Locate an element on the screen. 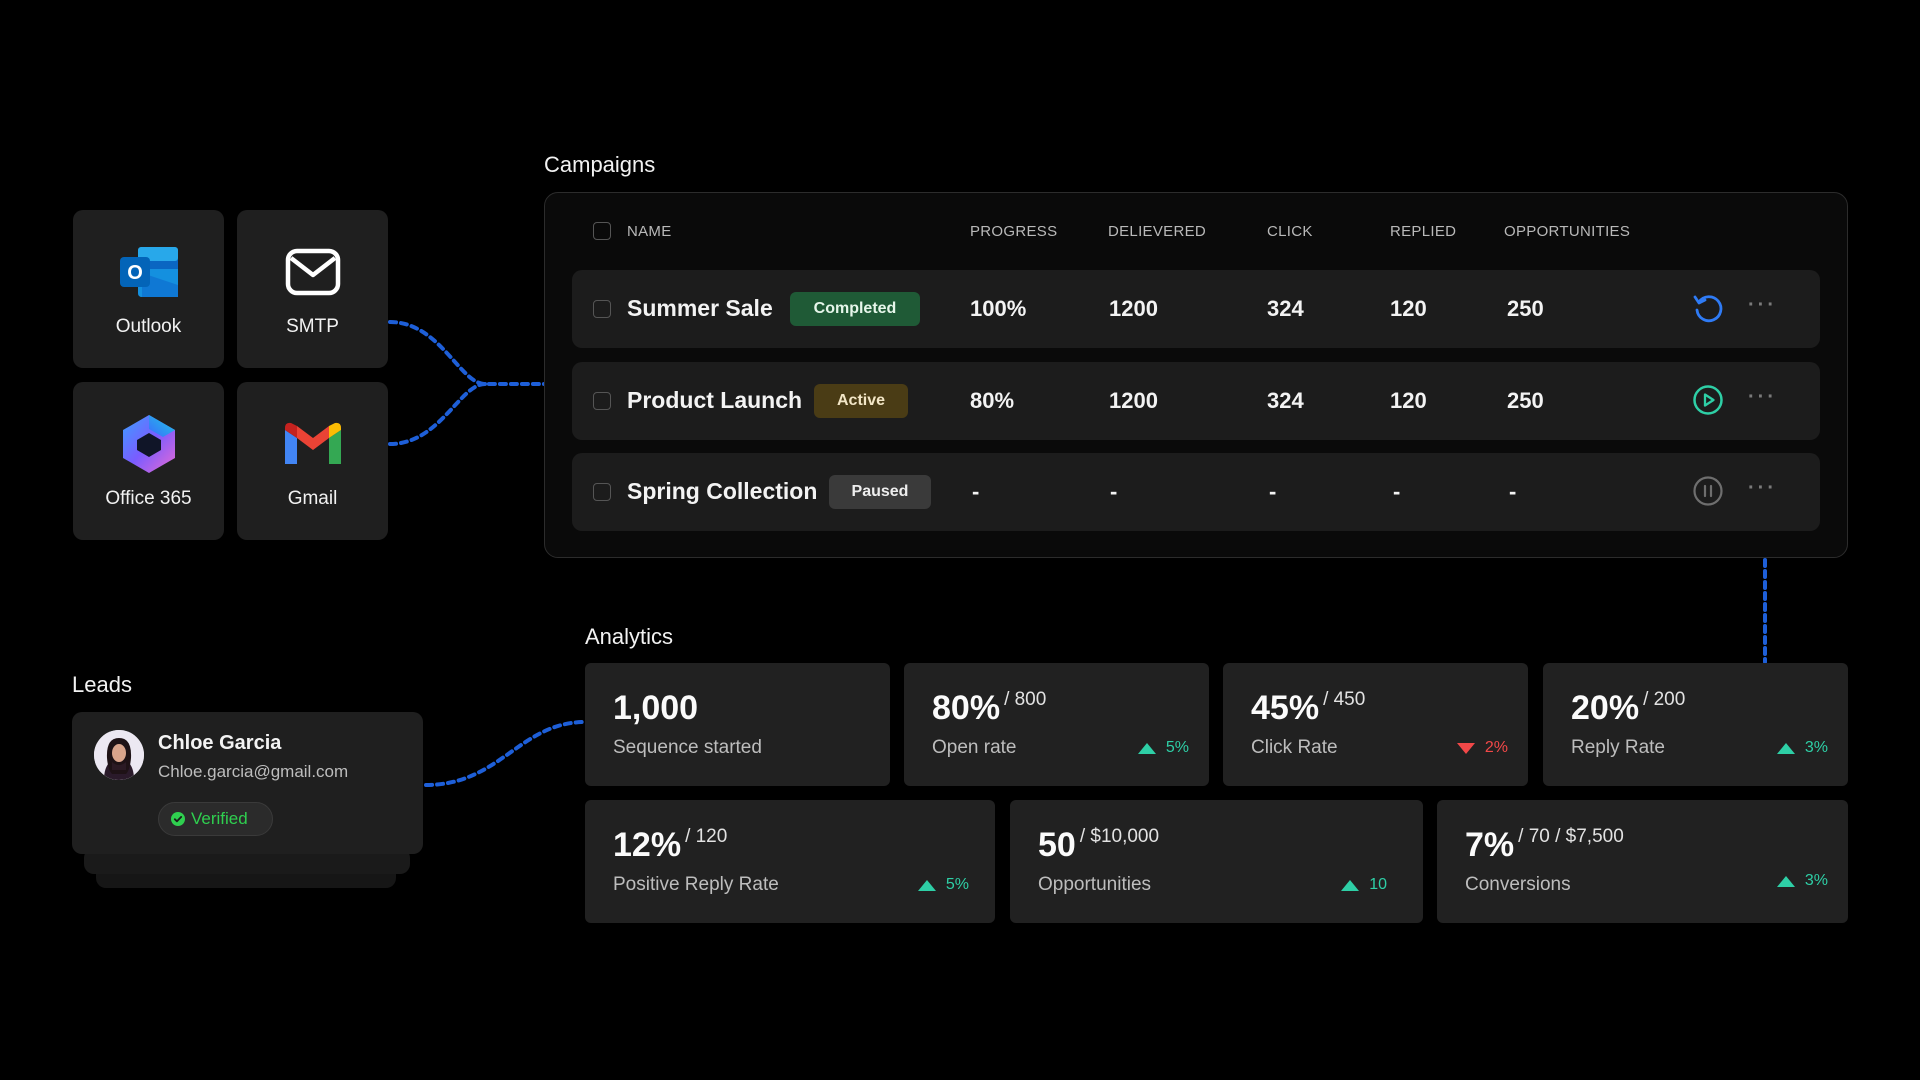 Image resolution: width=1920 pixels, height=1080 pixels. metric-label: Conversions is located at coordinates (1518, 884).